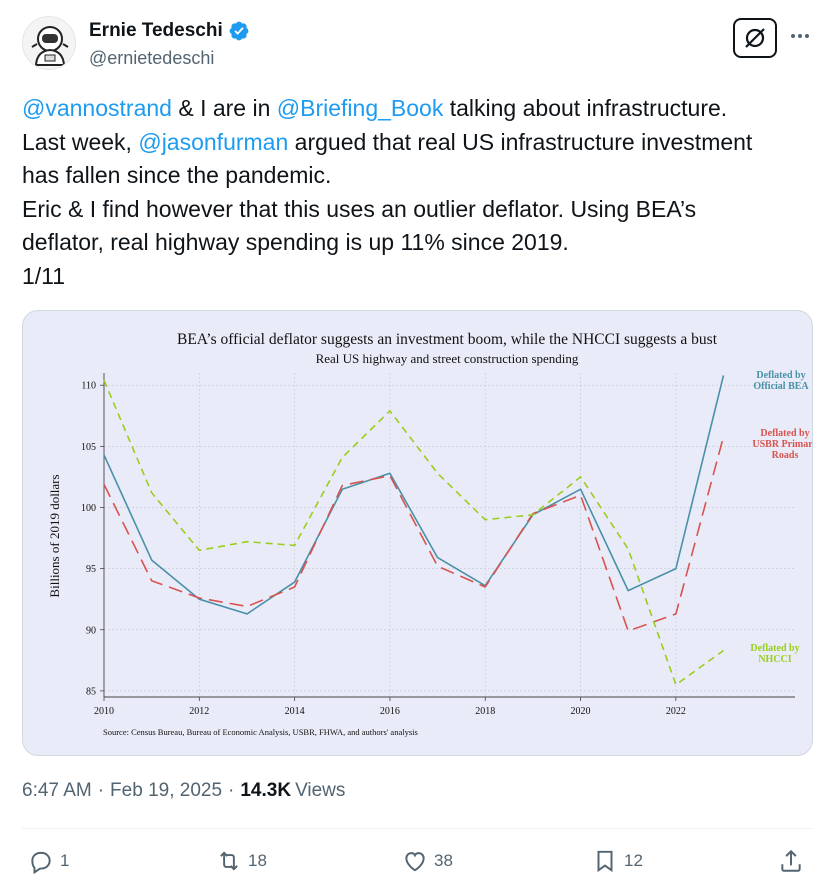  I want to click on tweet-actions: 1 18 38 12, so click(417, 861).